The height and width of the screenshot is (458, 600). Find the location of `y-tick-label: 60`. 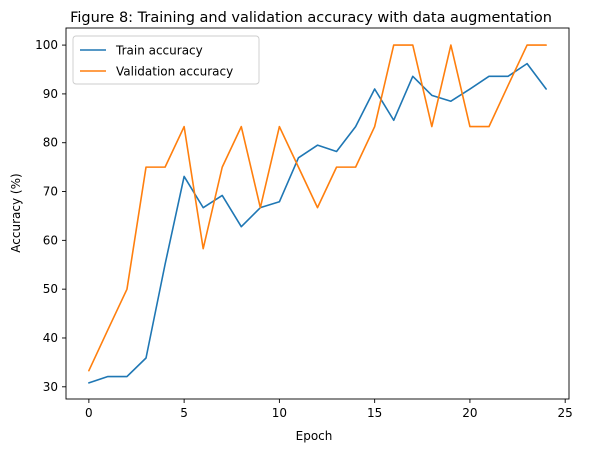

y-tick-label: 60 is located at coordinates (50, 240).